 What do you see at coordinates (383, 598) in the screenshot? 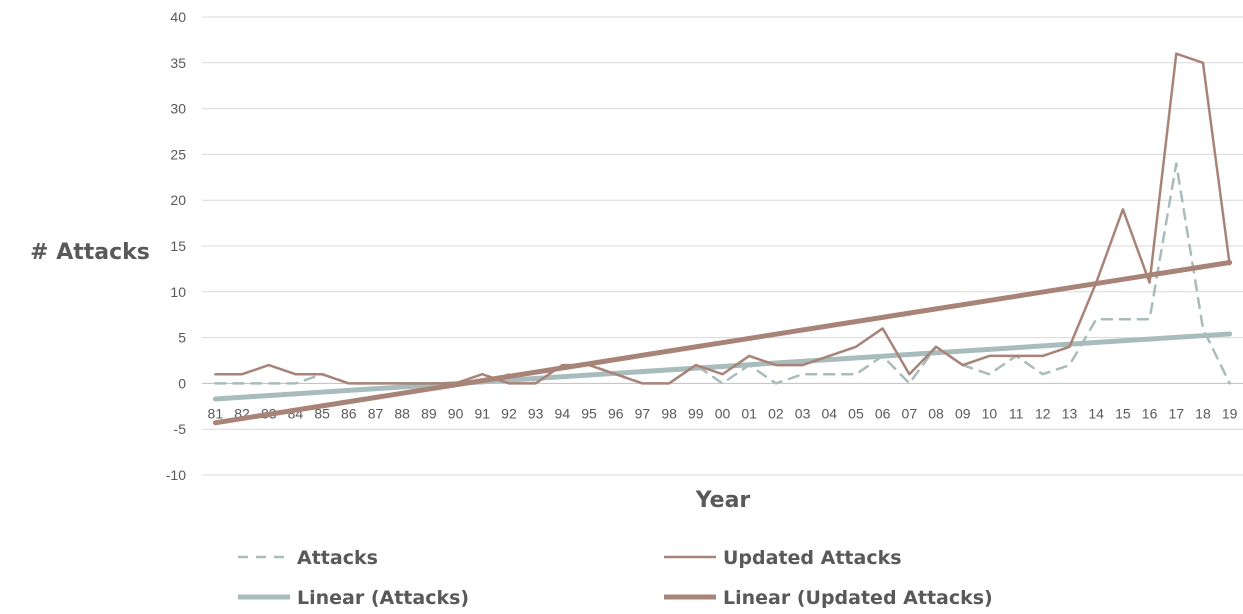
I see `legend-label-linear-attacks: Linear (Attacks)` at bounding box center [383, 598].